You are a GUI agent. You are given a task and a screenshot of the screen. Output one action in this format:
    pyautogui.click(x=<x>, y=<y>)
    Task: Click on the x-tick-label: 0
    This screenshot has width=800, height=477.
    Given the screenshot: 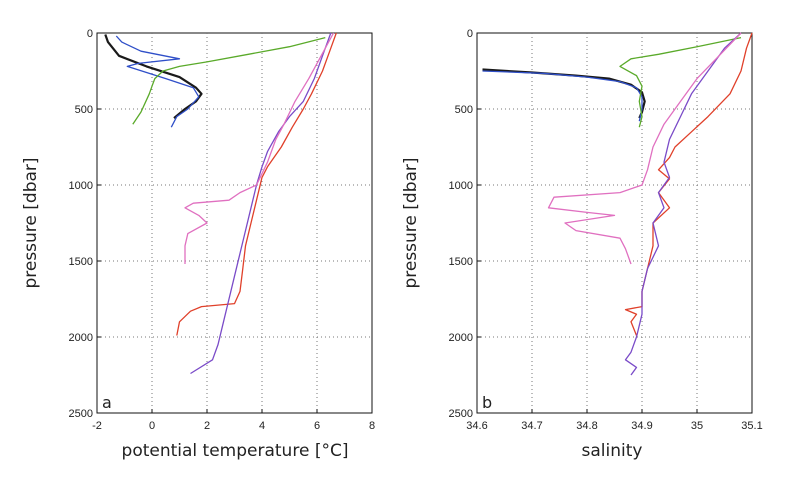 What is the action you would take?
    pyautogui.click(x=152, y=426)
    